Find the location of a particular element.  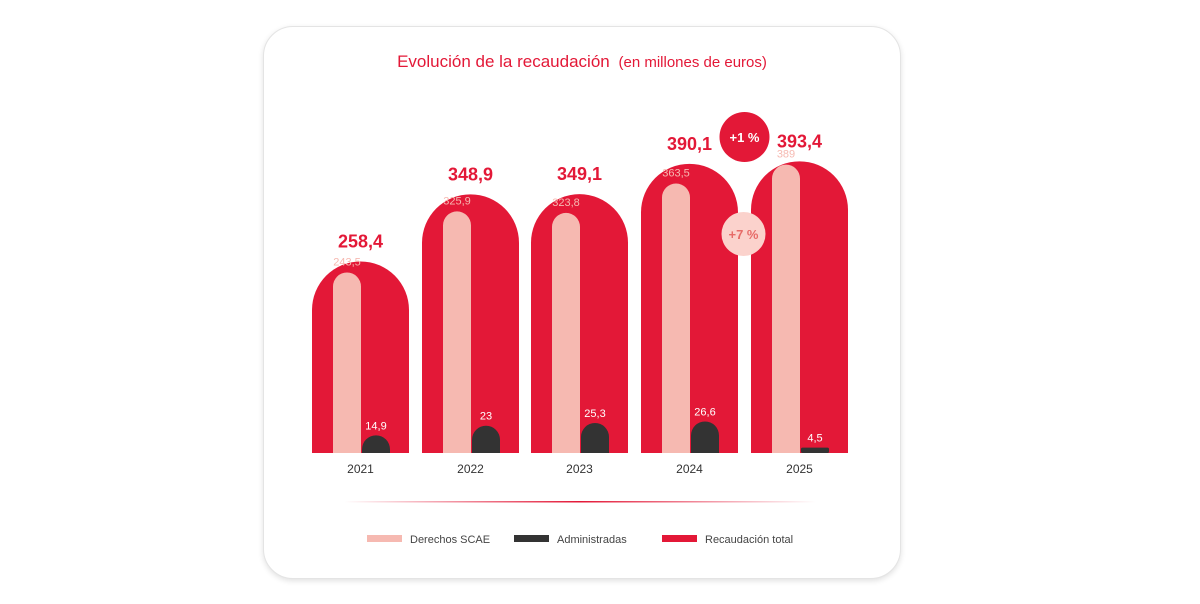

annotation-circle-plus1 is located at coordinates (744, 137).